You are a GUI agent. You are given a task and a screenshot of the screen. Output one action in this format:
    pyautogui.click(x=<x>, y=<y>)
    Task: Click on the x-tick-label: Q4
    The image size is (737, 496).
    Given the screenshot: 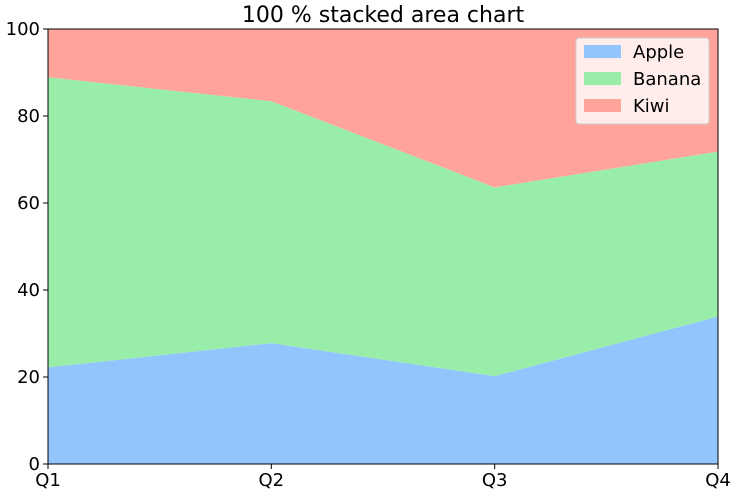 What is the action you would take?
    pyautogui.click(x=718, y=480)
    